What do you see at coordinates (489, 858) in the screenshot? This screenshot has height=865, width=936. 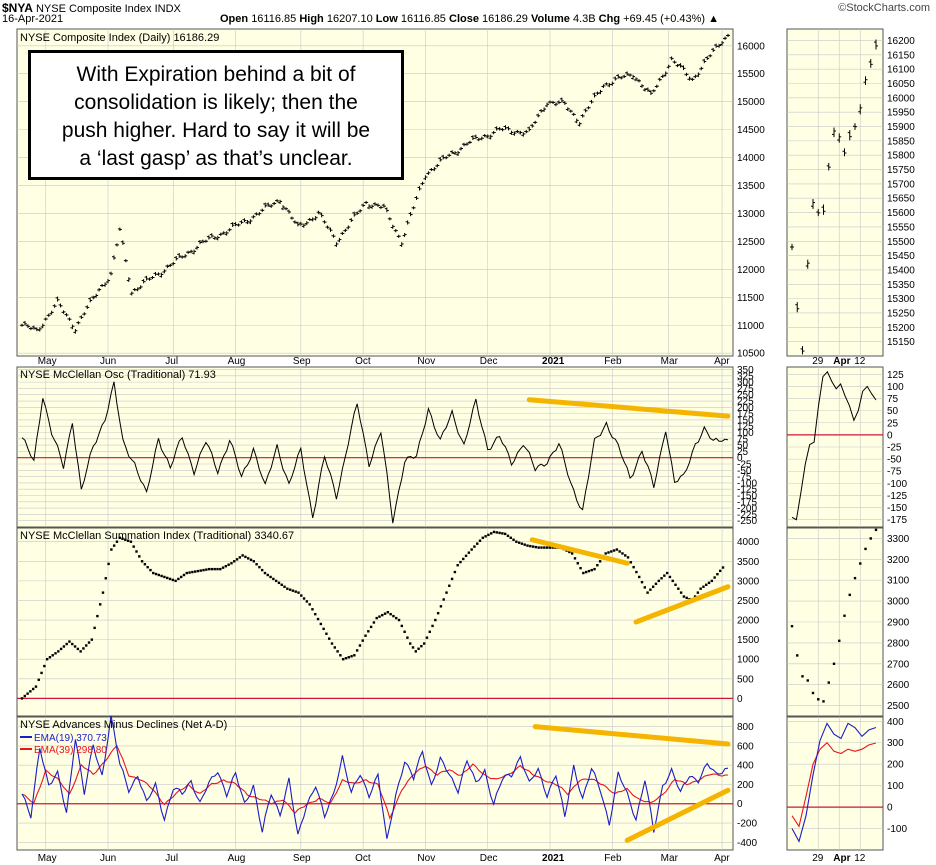 I see `x-tick-label-bottom: Dec` at bounding box center [489, 858].